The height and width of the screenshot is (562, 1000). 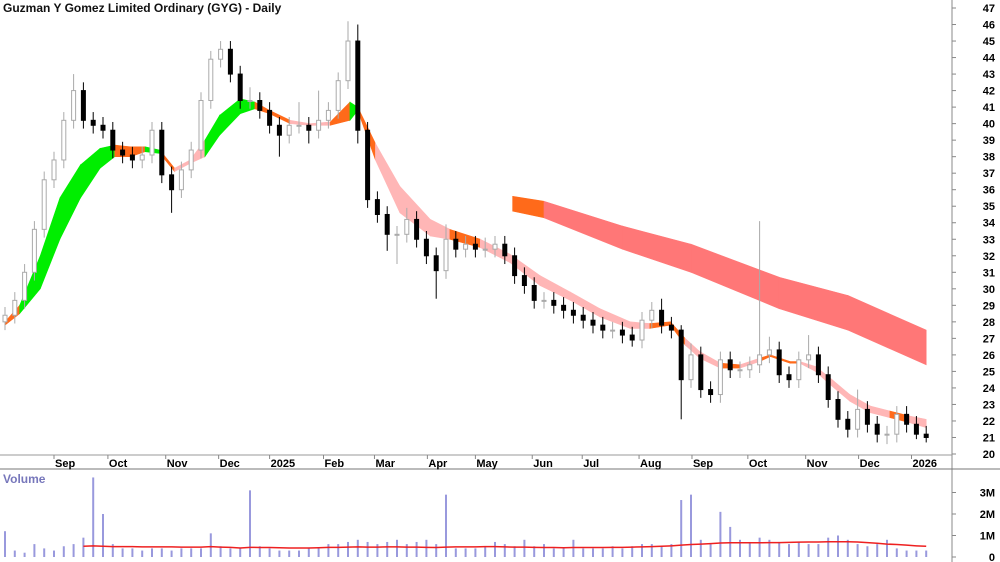 What do you see at coordinates (487, 464) in the screenshot?
I see `x-tick-label: May` at bounding box center [487, 464].